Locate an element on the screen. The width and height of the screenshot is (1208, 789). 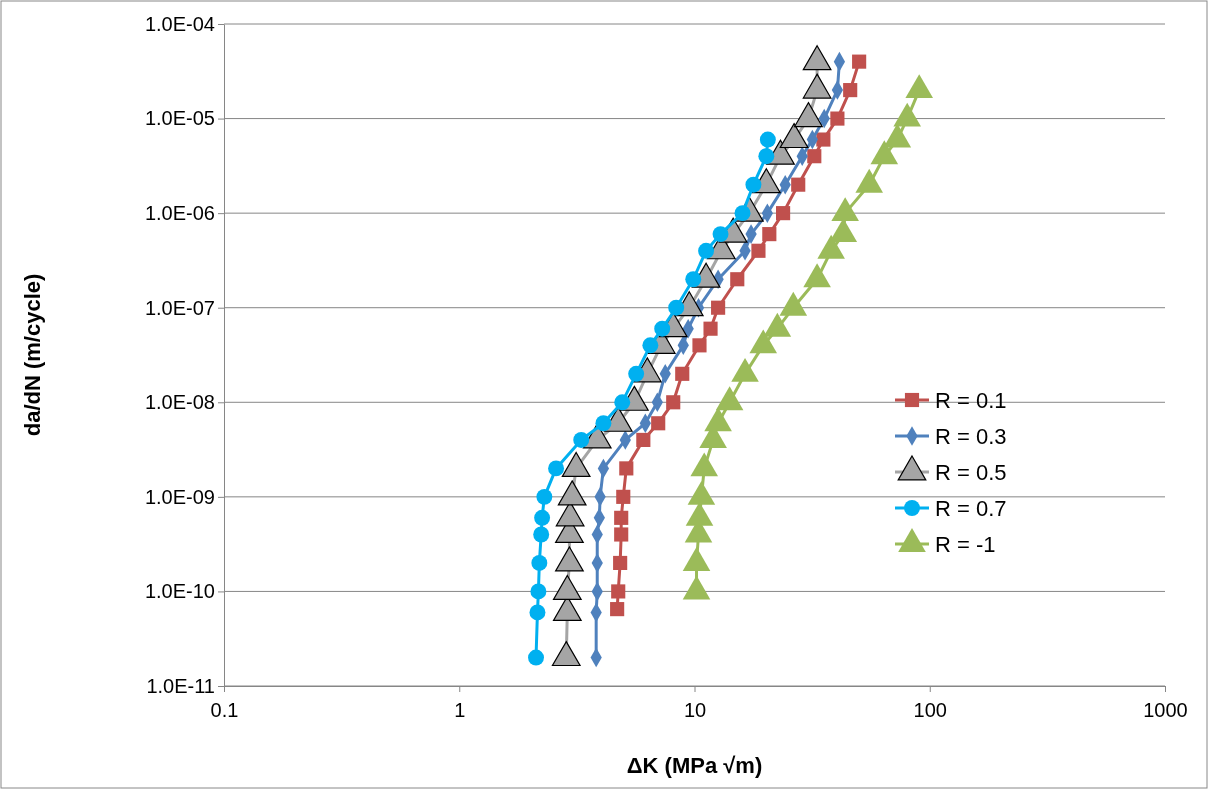
y-tick-label: 1.0E-06 is located at coordinates (179, 213).